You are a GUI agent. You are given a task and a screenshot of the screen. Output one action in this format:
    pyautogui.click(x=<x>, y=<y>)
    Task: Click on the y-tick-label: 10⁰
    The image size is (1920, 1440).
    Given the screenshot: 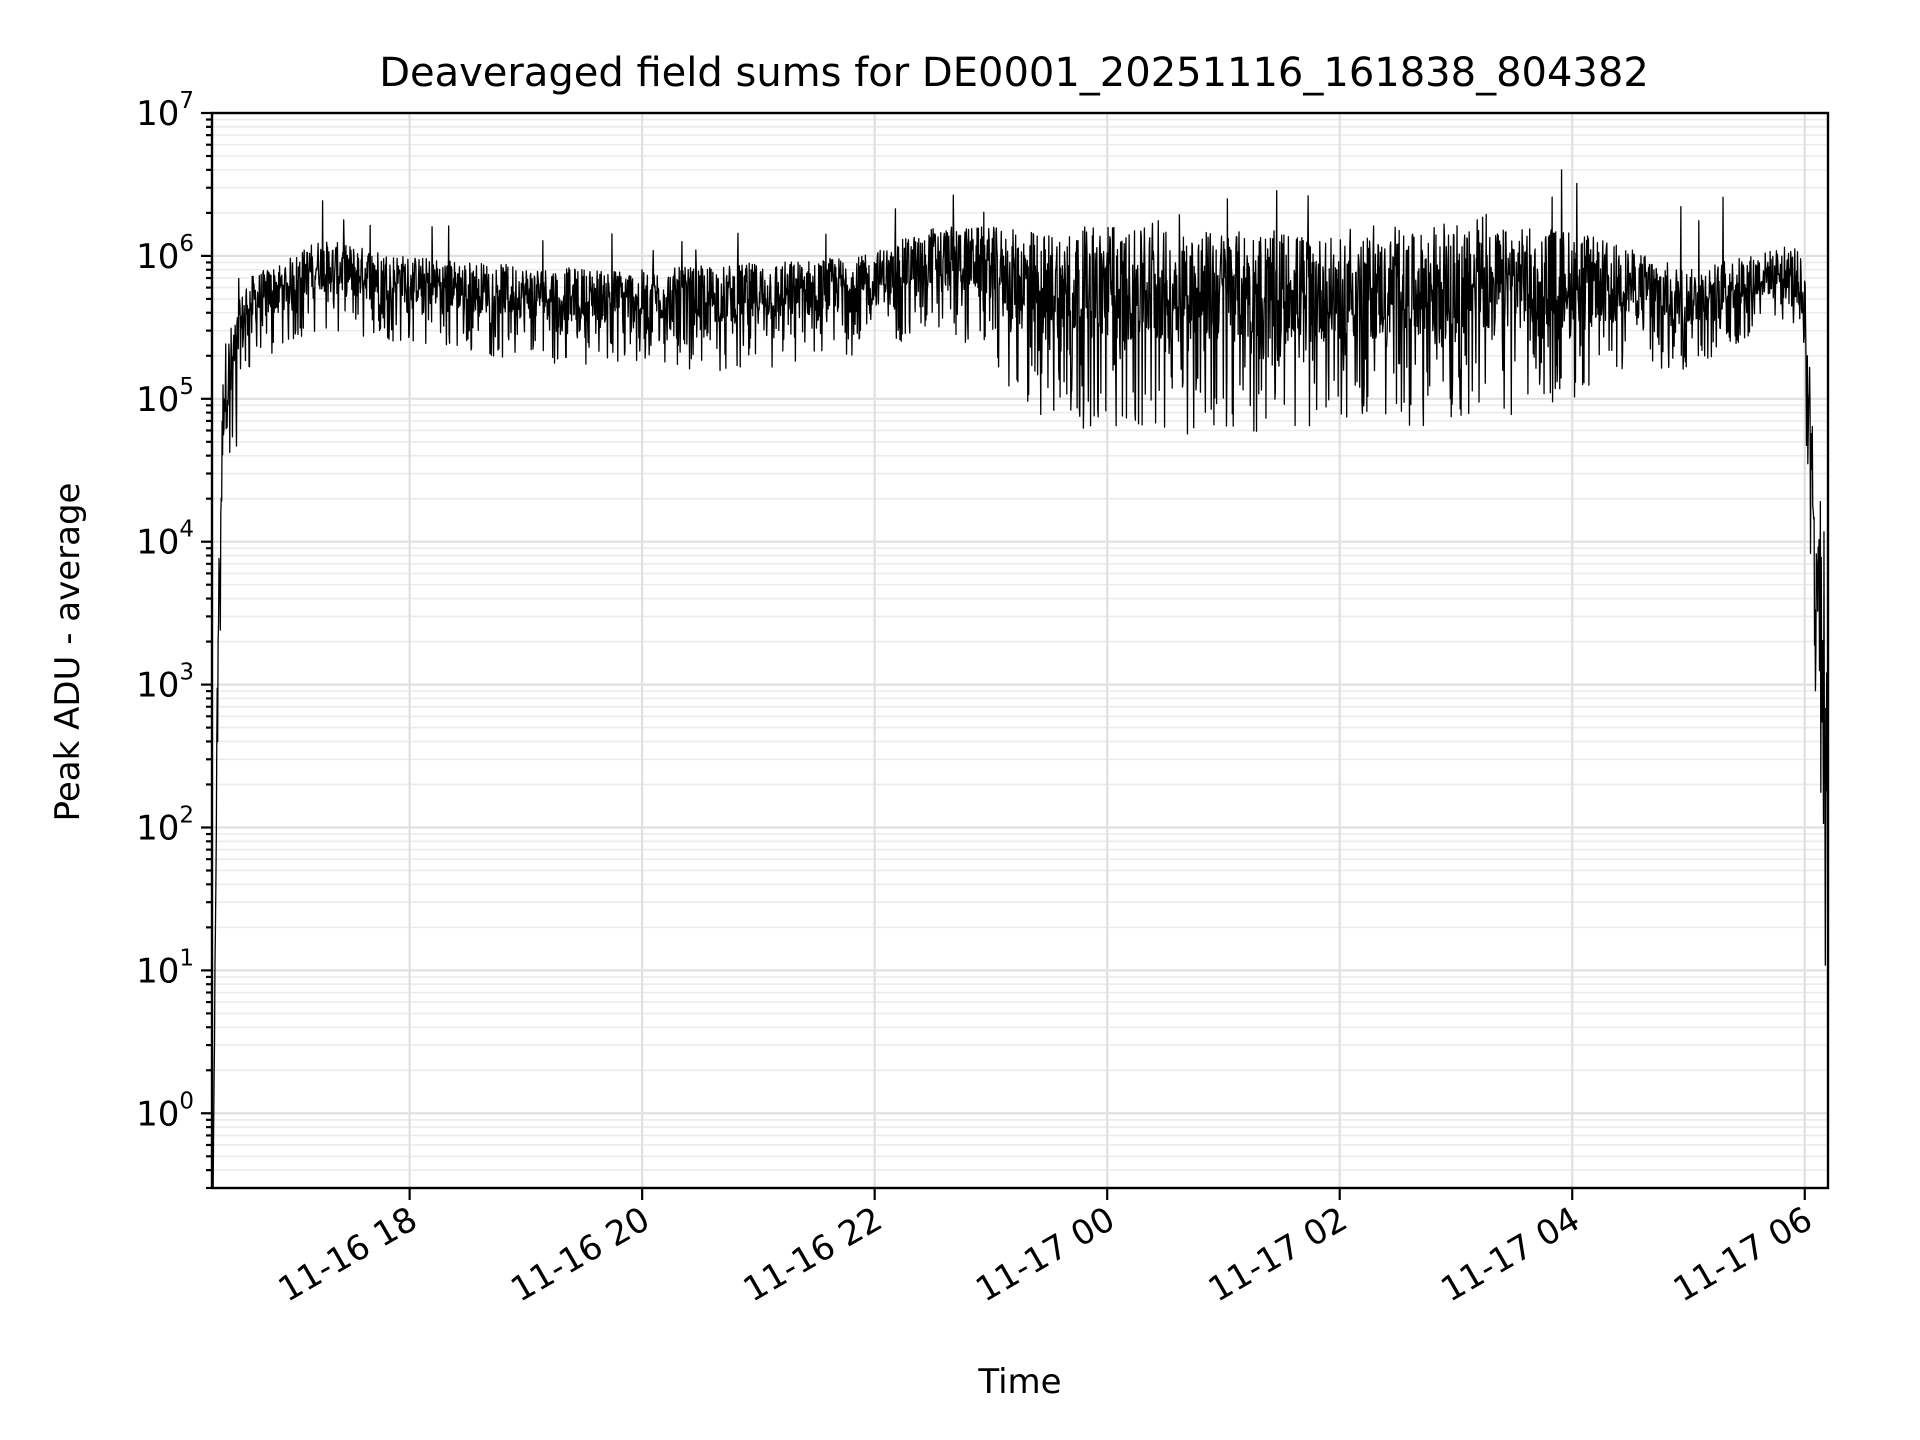 What is the action you would take?
    pyautogui.click(x=165, y=1111)
    